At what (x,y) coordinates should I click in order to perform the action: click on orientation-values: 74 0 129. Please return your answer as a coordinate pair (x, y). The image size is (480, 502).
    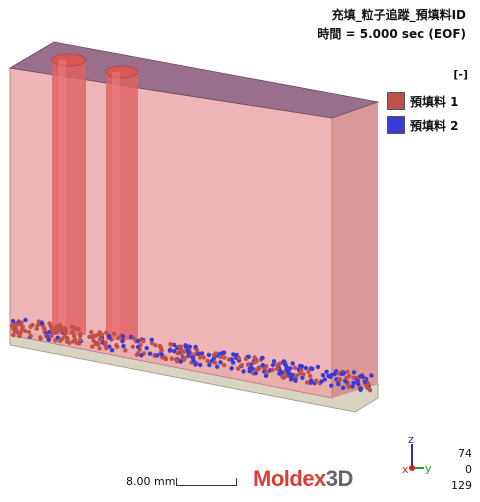
    Looking at the image, I should click on (461, 470).